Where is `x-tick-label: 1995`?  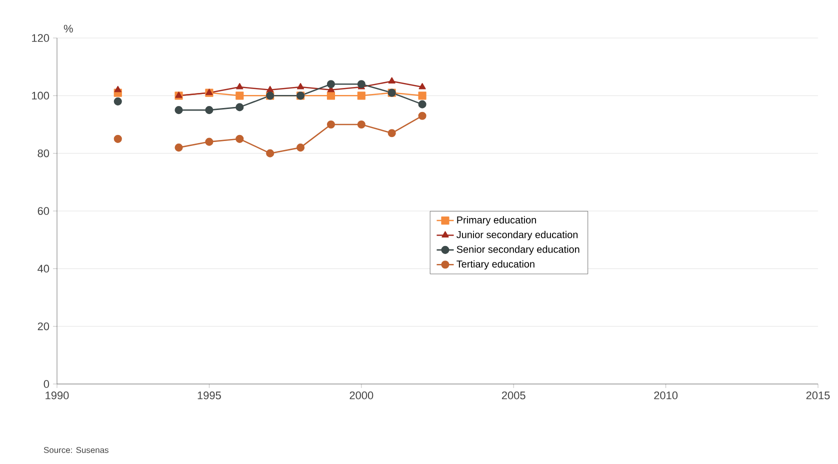
x-tick-label: 1995 is located at coordinates (209, 396).